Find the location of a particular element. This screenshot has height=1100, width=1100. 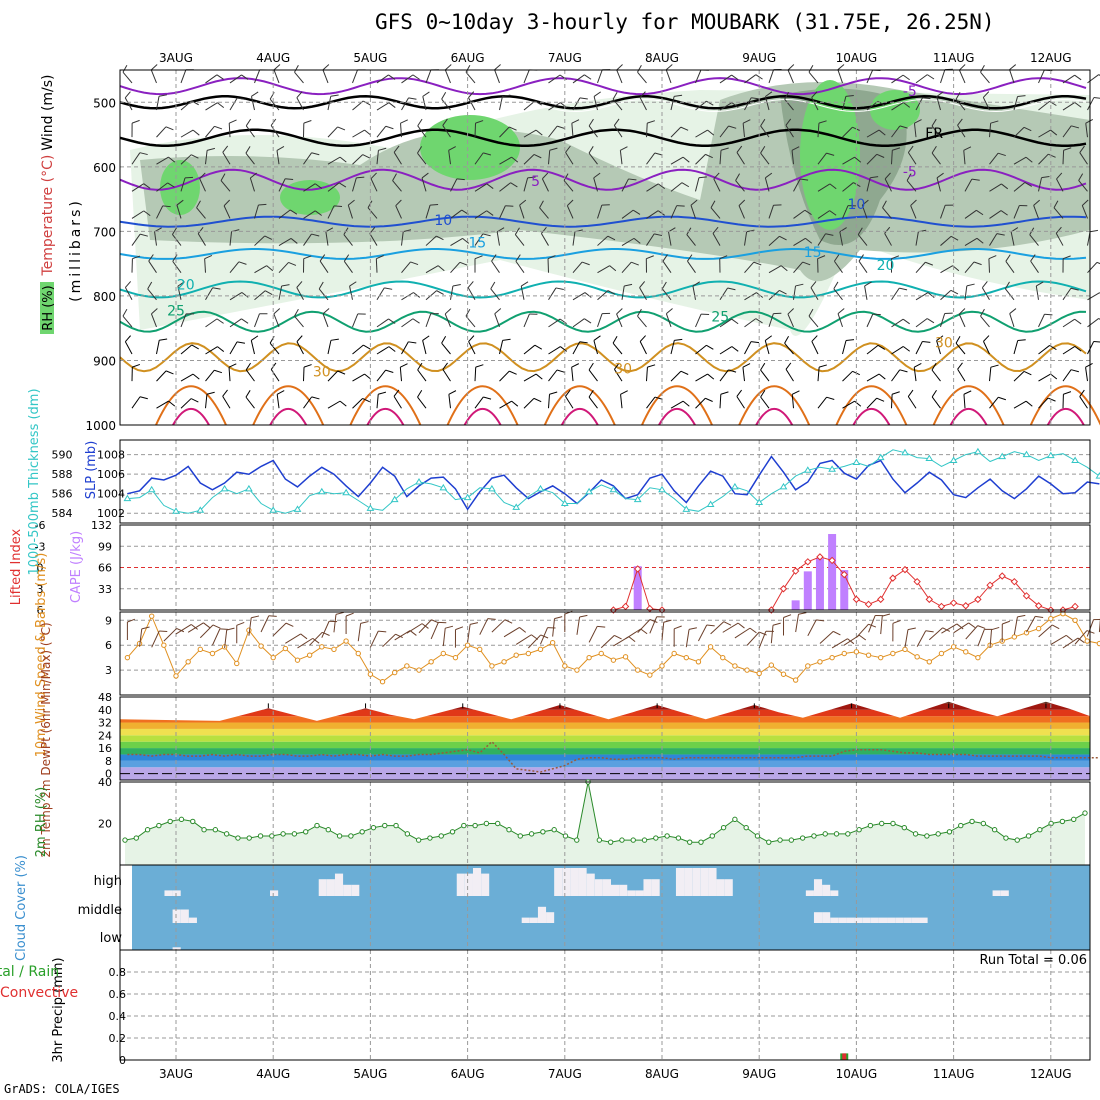

contour-label: -5 is located at coordinates (910, 92).